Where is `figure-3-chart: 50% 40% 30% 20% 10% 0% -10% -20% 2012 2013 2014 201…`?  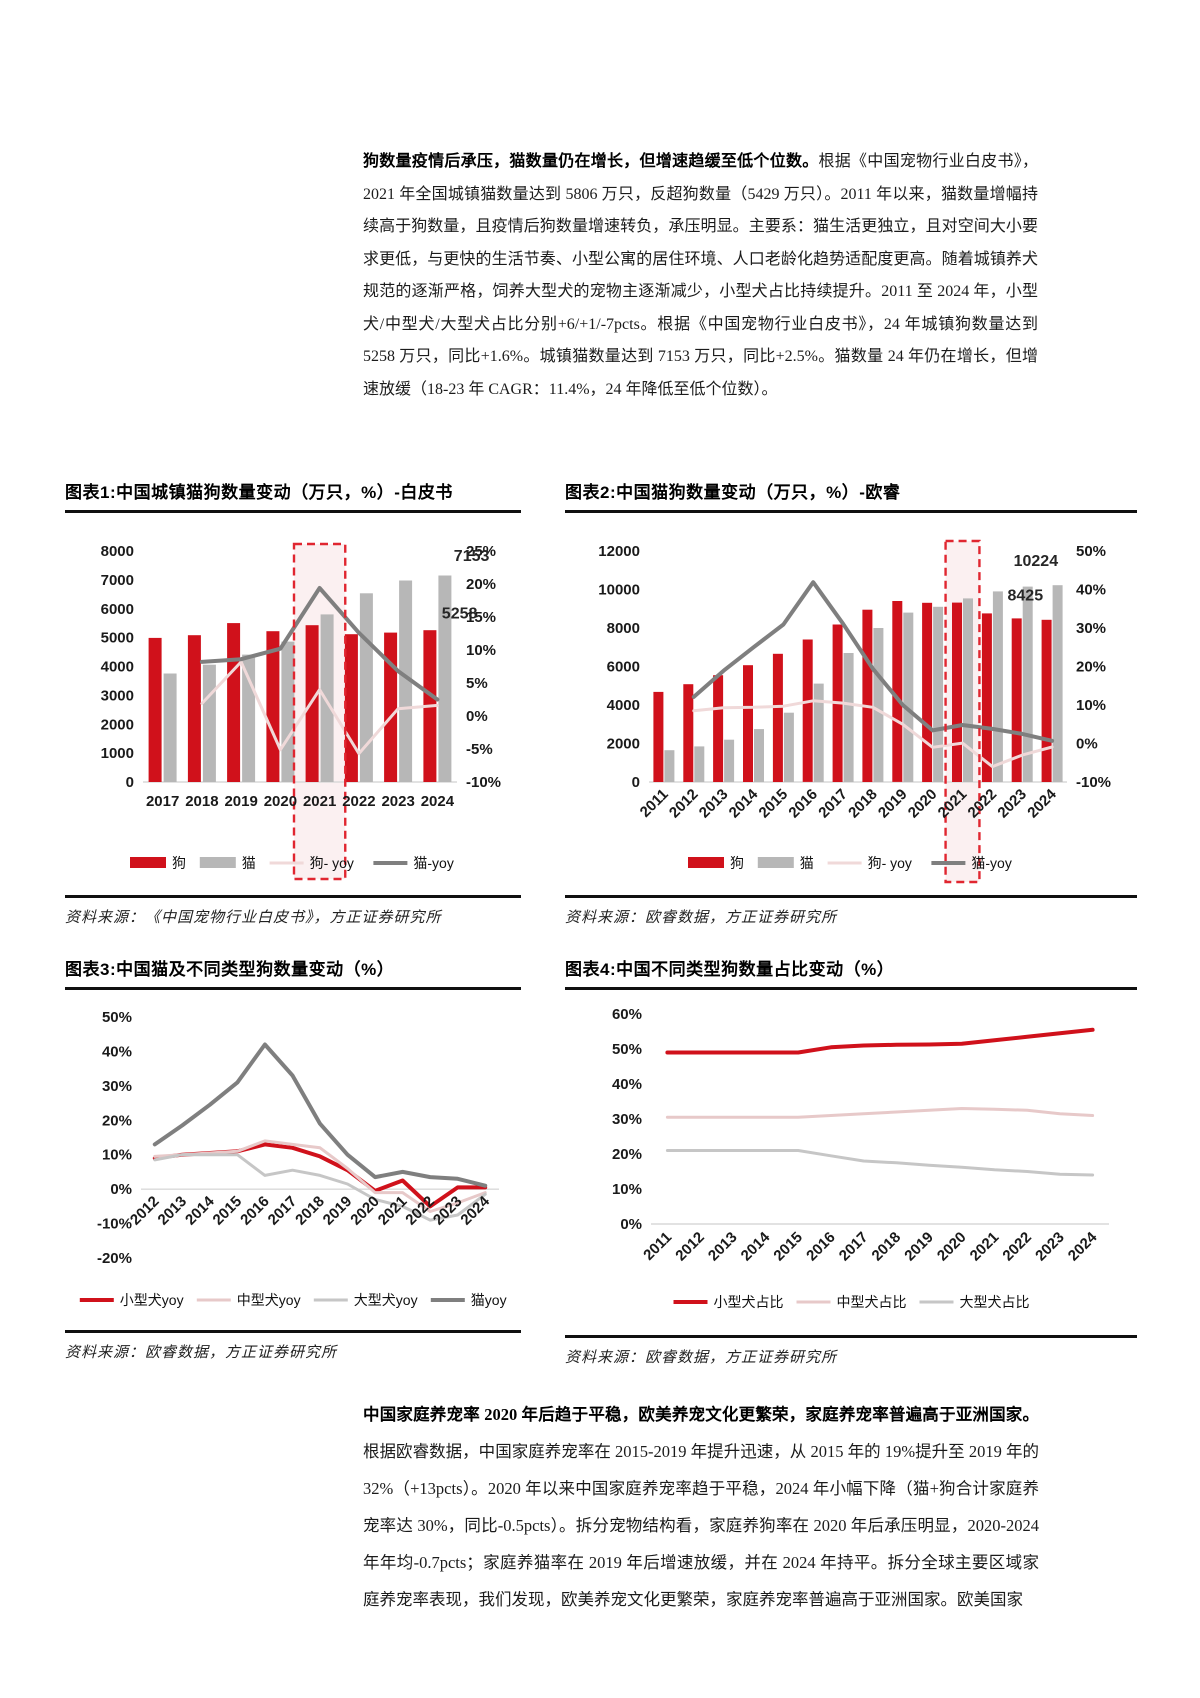 figure-3-chart: 50% 40% 30% 20% 10% 0% -10% -20% 2012 2013 2014 201… is located at coordinates (293, 1159).